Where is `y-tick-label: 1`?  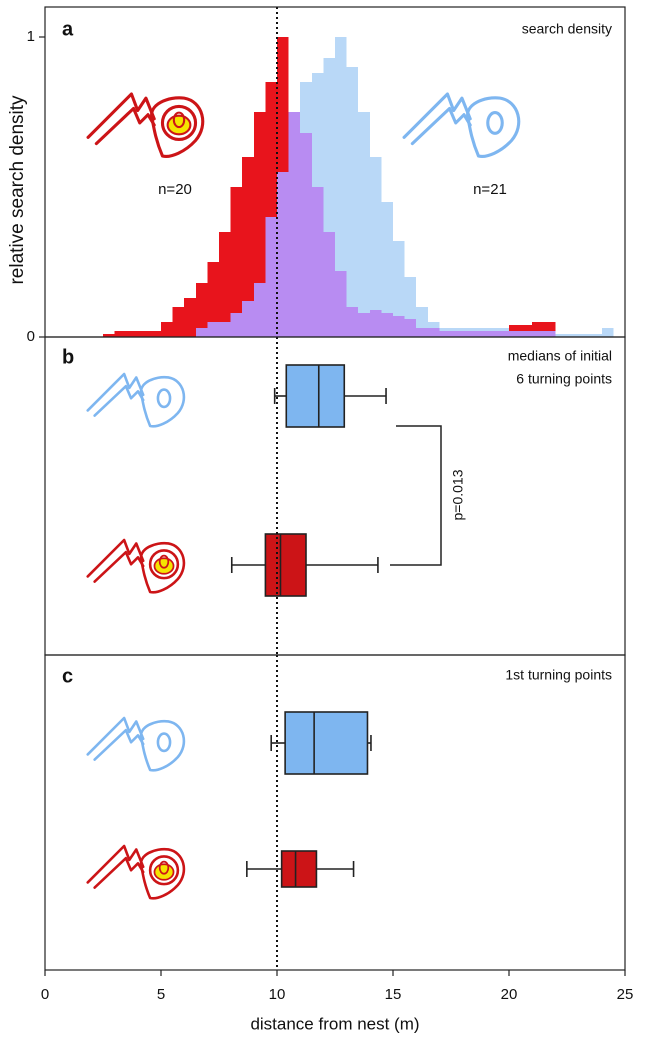
y-tick-label: 1 is located at coordinates (31, 36).